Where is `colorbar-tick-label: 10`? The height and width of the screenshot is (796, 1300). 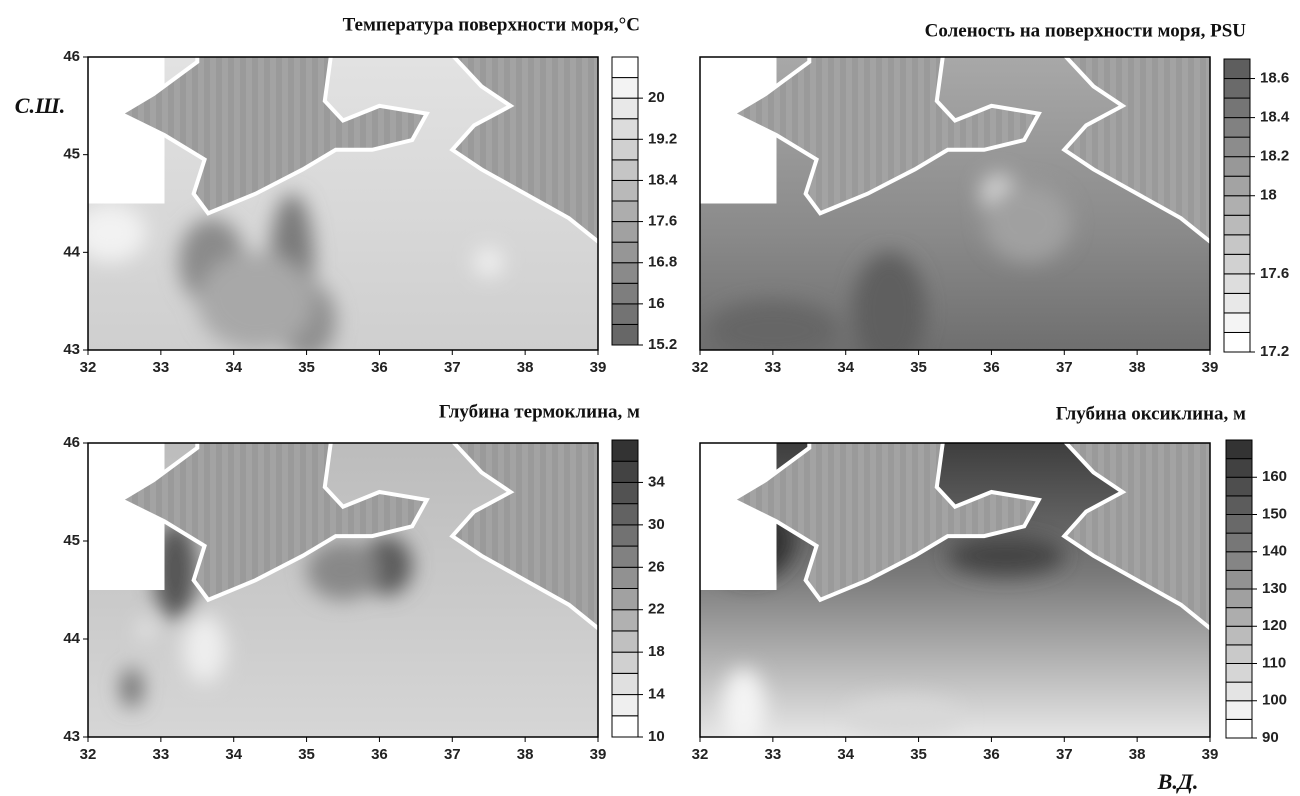 colorbar-tick-label: 10 is located at coordinates (656, 736).